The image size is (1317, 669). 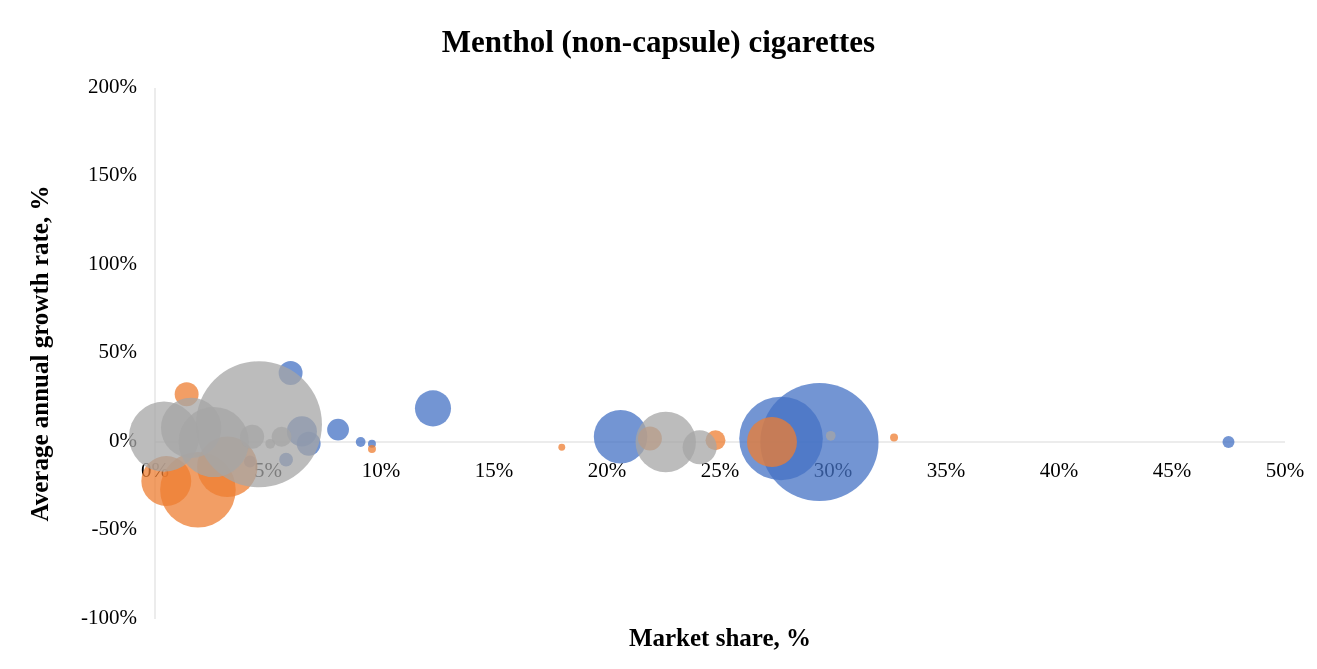 I want to click on y-tick-label: 100%, so click(x=112, y=262).